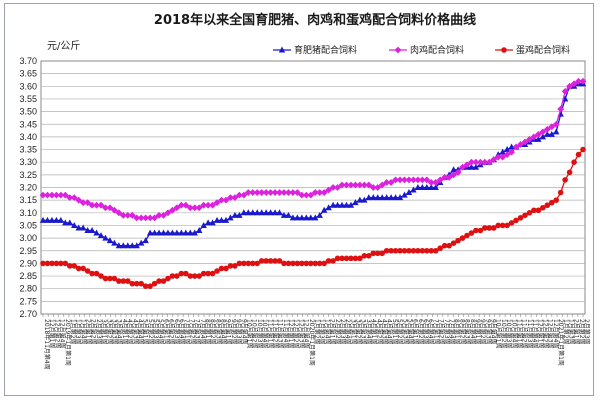 The image size is (600, 401). I want to click on x-tick-label: 8月第1周, so click(457, 332).